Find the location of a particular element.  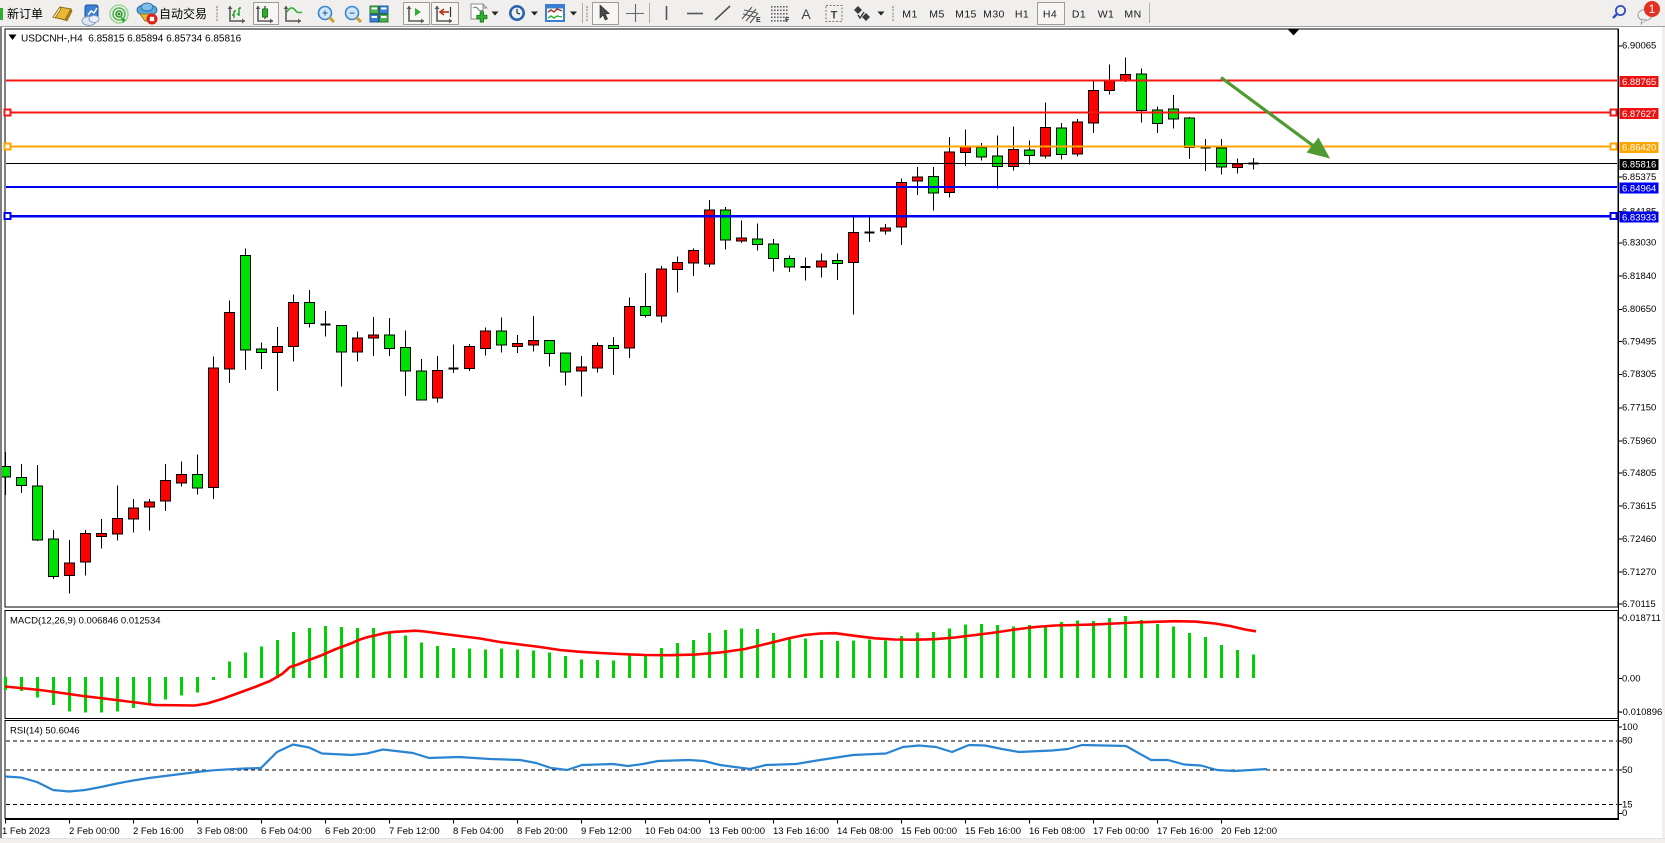

svg-text: RSI(14) 50.6046 is located at coordinates (45, 731).